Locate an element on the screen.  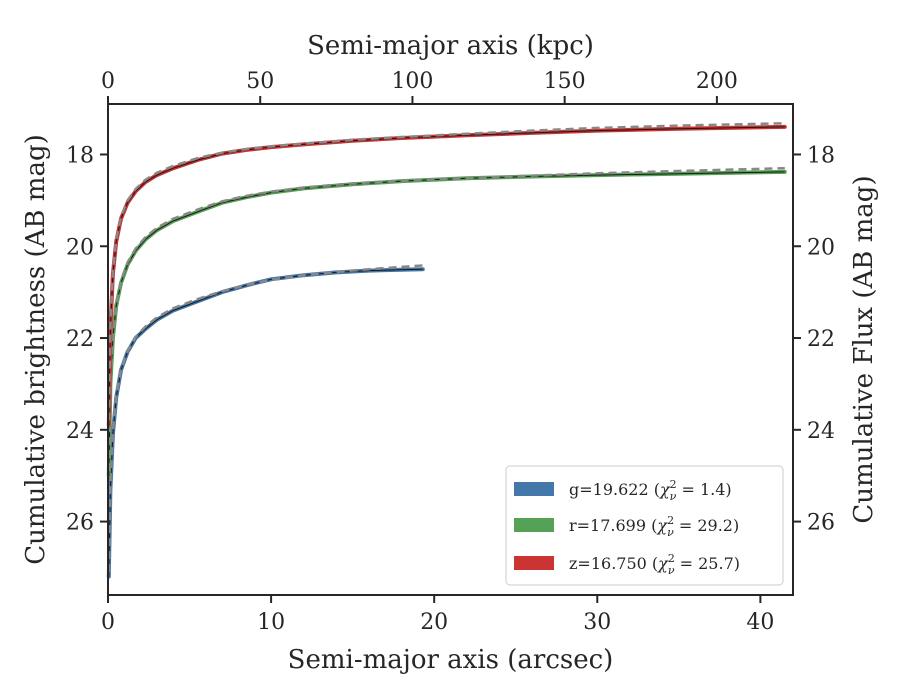
x-axis-label: Semi-major axis (arcsec) is located at coordinates (451, 660).